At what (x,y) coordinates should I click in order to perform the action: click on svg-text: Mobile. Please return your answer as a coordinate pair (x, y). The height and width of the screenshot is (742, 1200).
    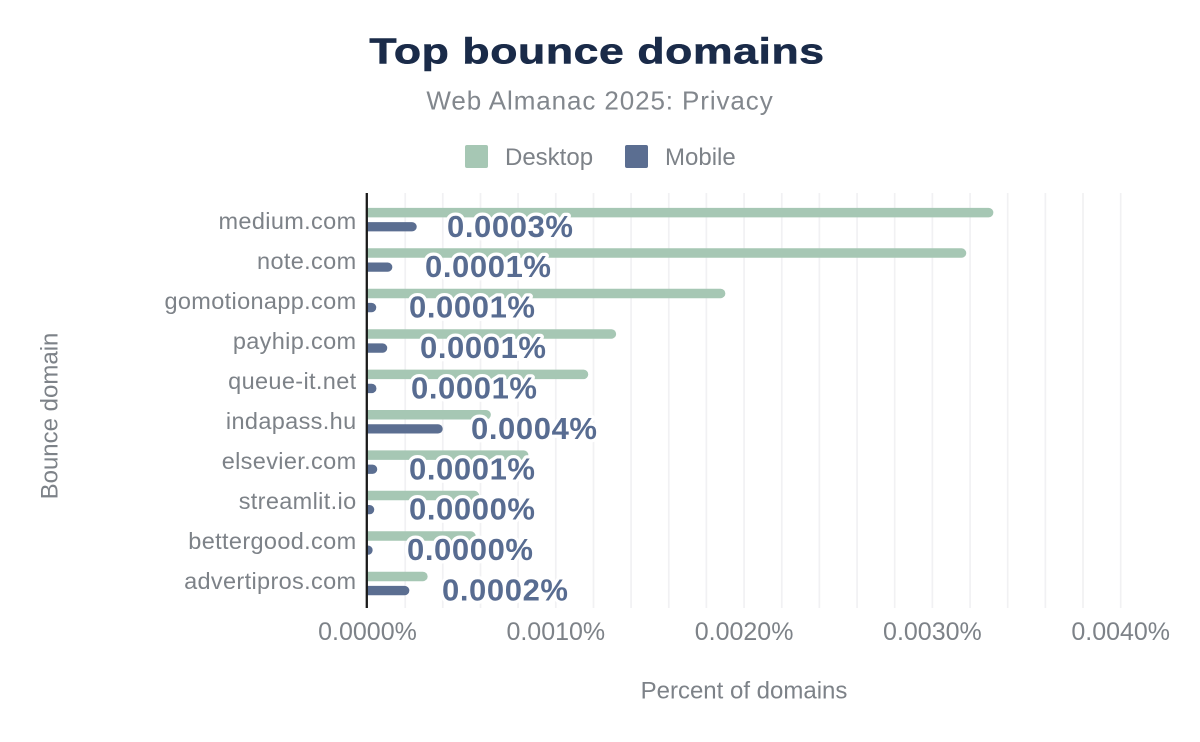
    Looking at the image, I should click on (700, 157).